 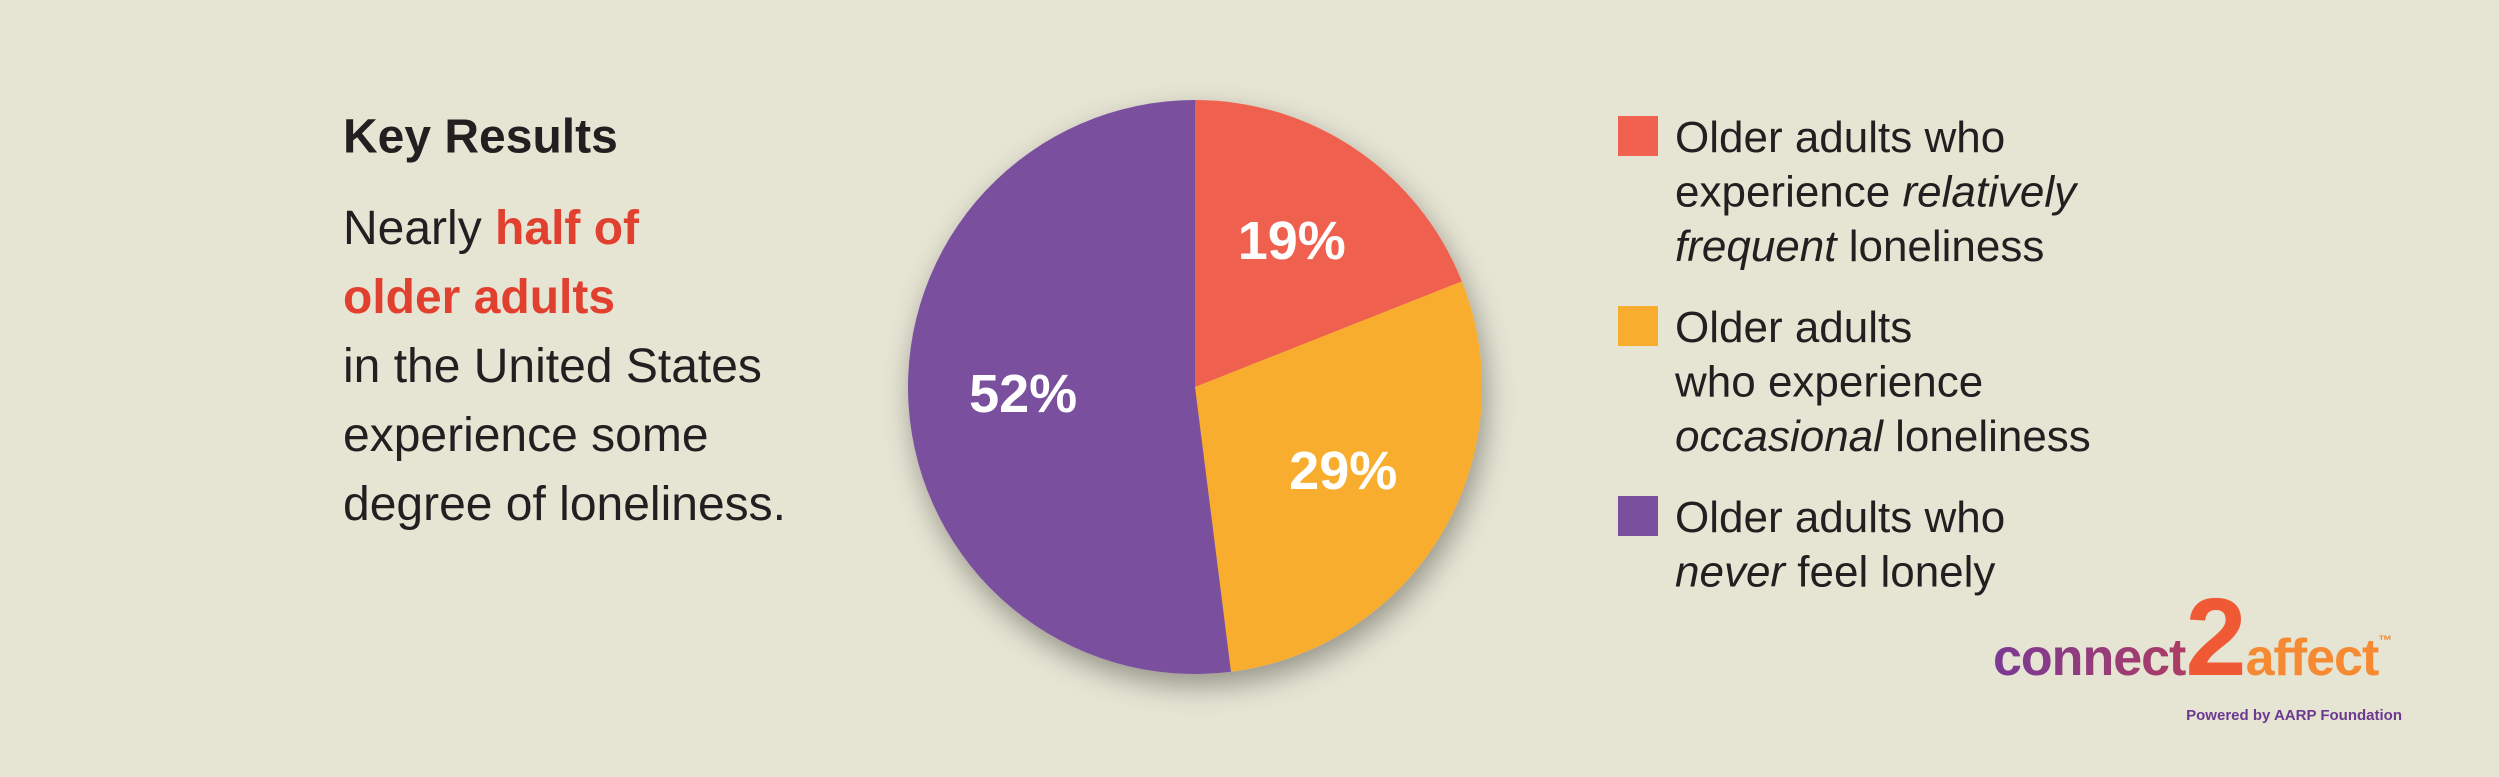 I want to click on paragraph-line: degree of loneliness., so click(x=564, y=504).